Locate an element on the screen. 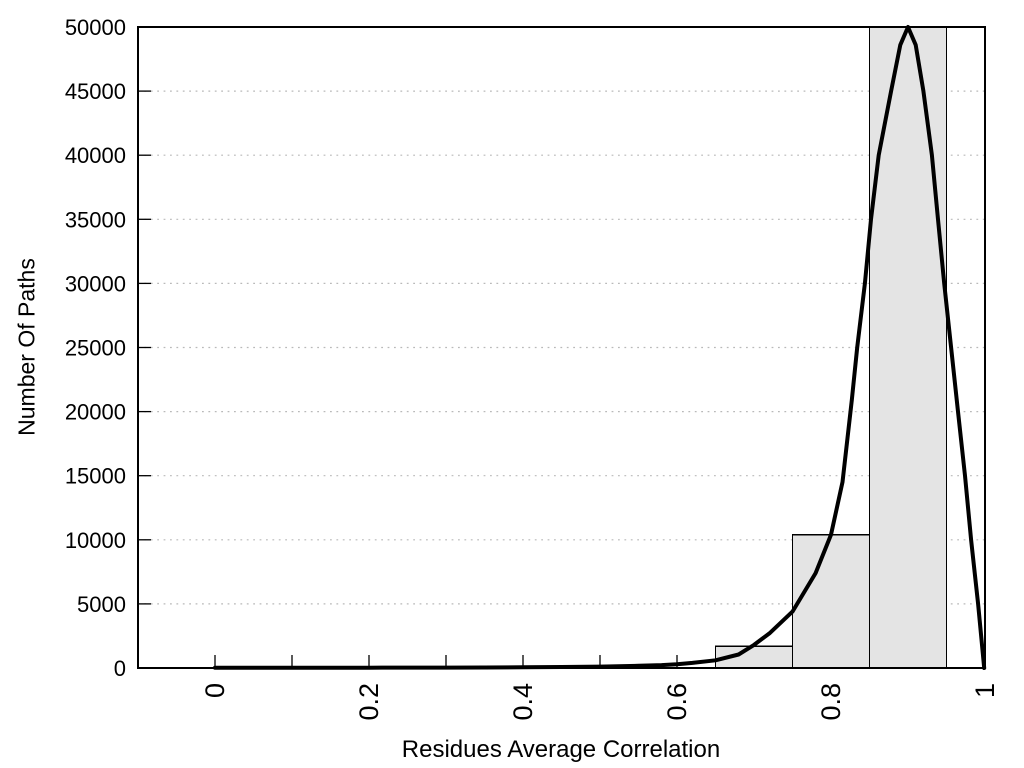 Image resolution: width=1024 pixels, height=768 pixels. x-axis-label: Residues Average Correlation is located at coordinates (561, 749).